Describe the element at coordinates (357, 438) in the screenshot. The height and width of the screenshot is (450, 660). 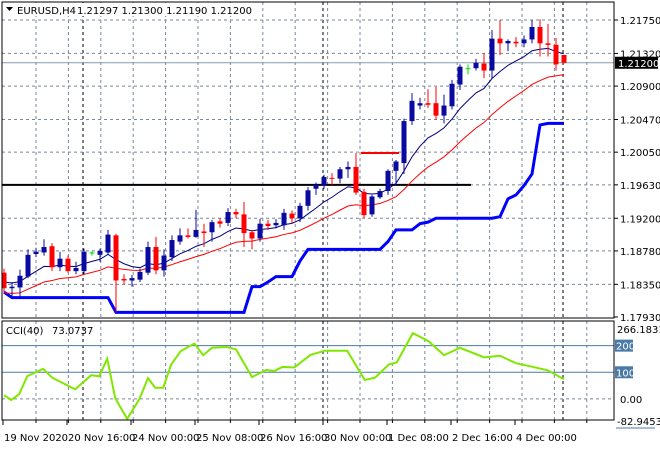
I see `time-axis-label: 30 Nov 00:00` at that location.